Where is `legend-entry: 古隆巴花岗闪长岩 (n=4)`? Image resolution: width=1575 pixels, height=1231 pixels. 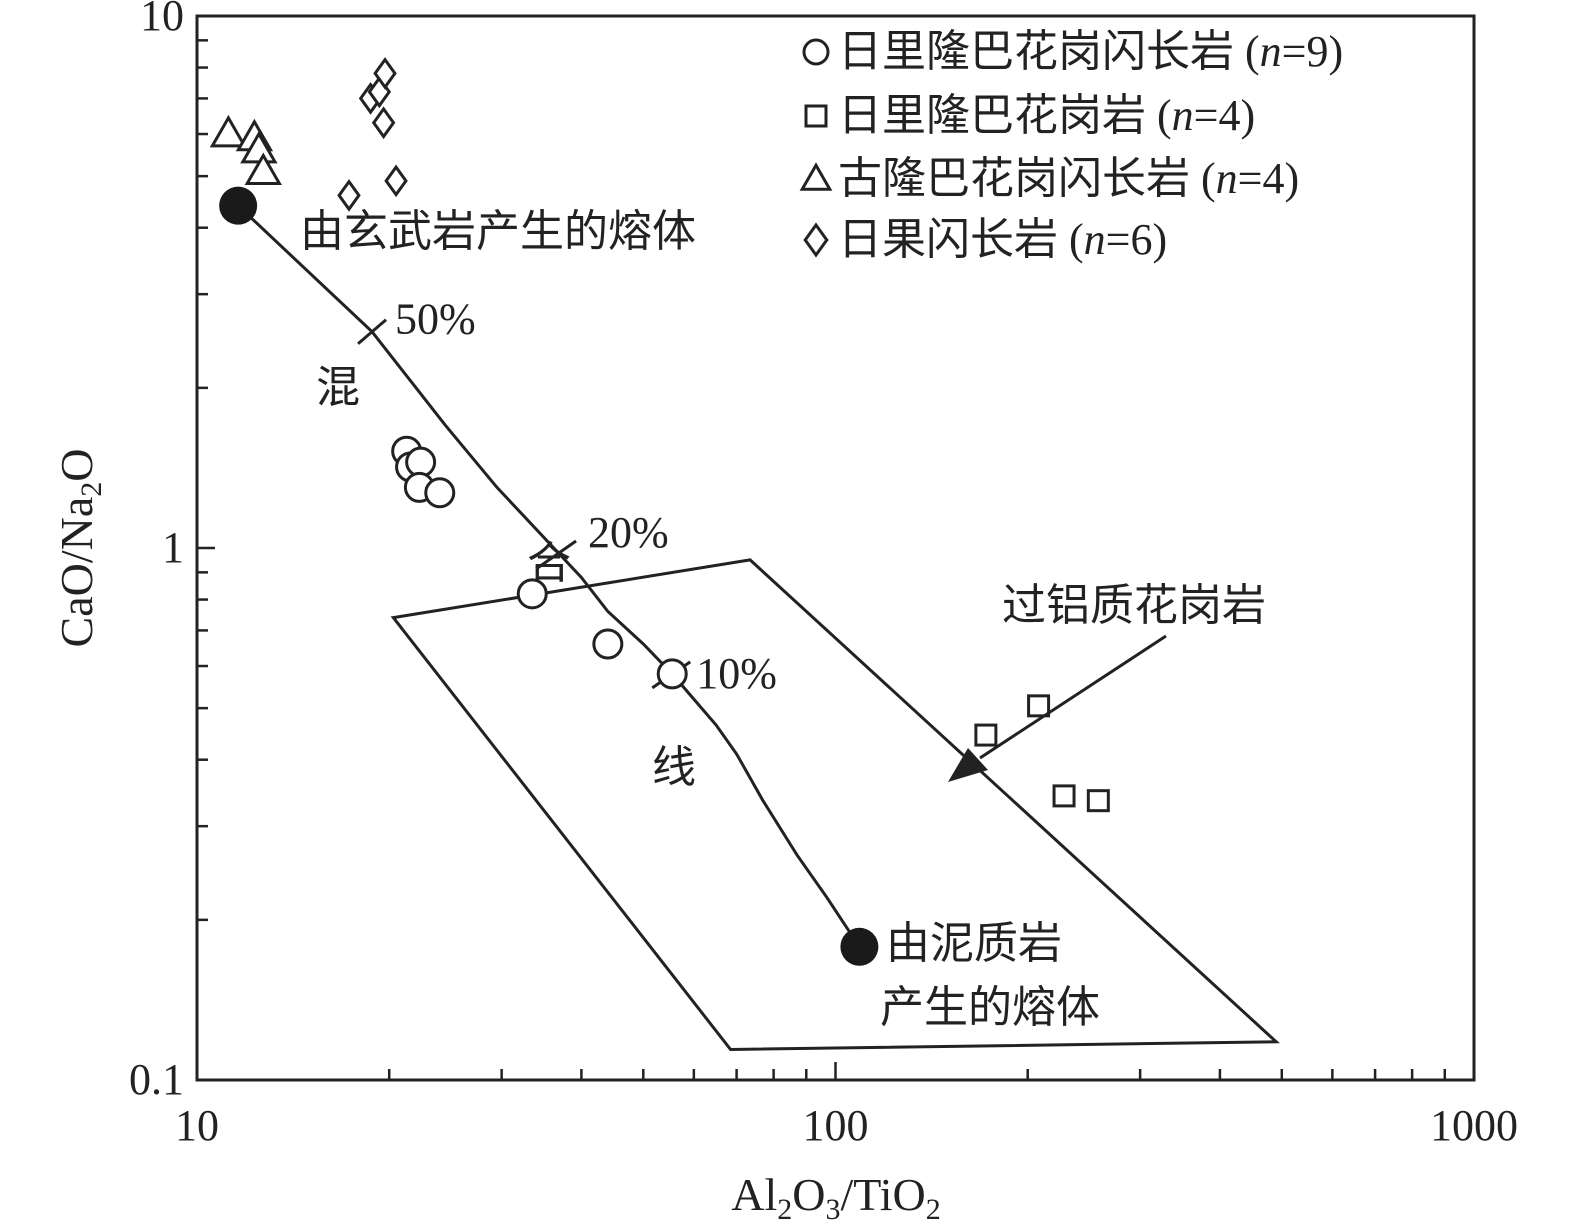 legend-entry: 古隆巴花岗闪长岩 (n=4) is located at coordinates (1049, 178).